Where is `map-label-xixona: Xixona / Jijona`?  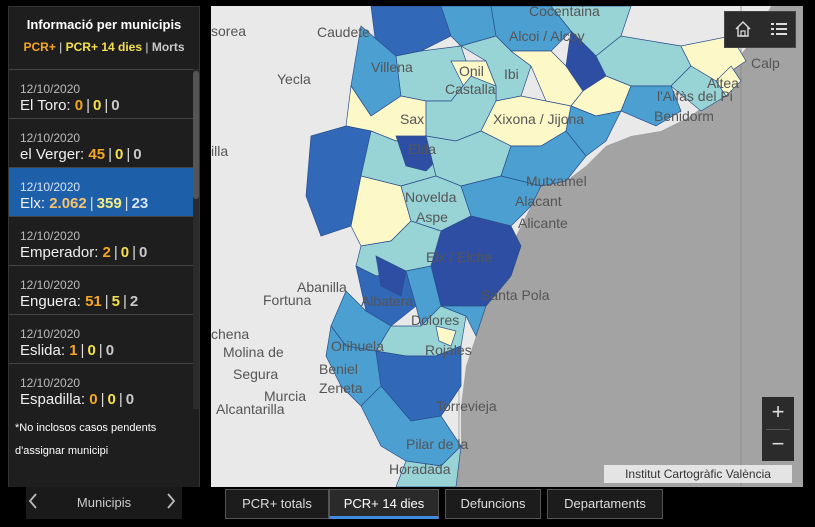
map-label-xixona: Xixona / Jijona is located at coordinates (538, 119).